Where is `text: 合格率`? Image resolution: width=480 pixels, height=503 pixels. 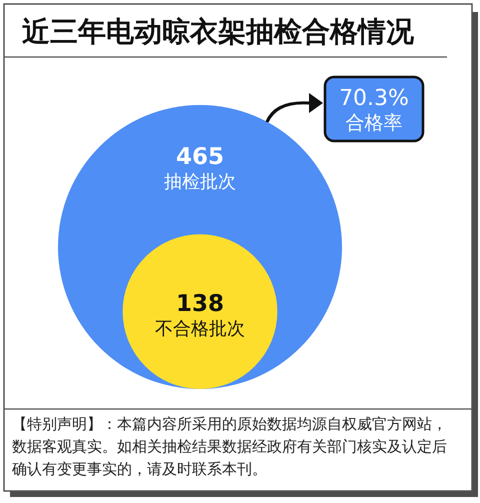
text: 合格率 is located at coordinates (374, 123).